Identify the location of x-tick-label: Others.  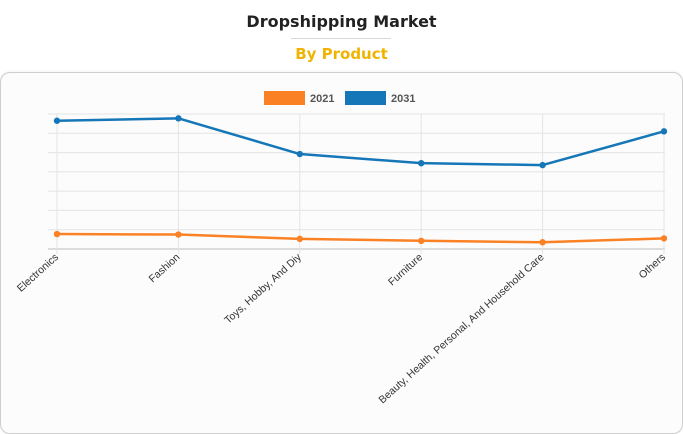
(652, 266).